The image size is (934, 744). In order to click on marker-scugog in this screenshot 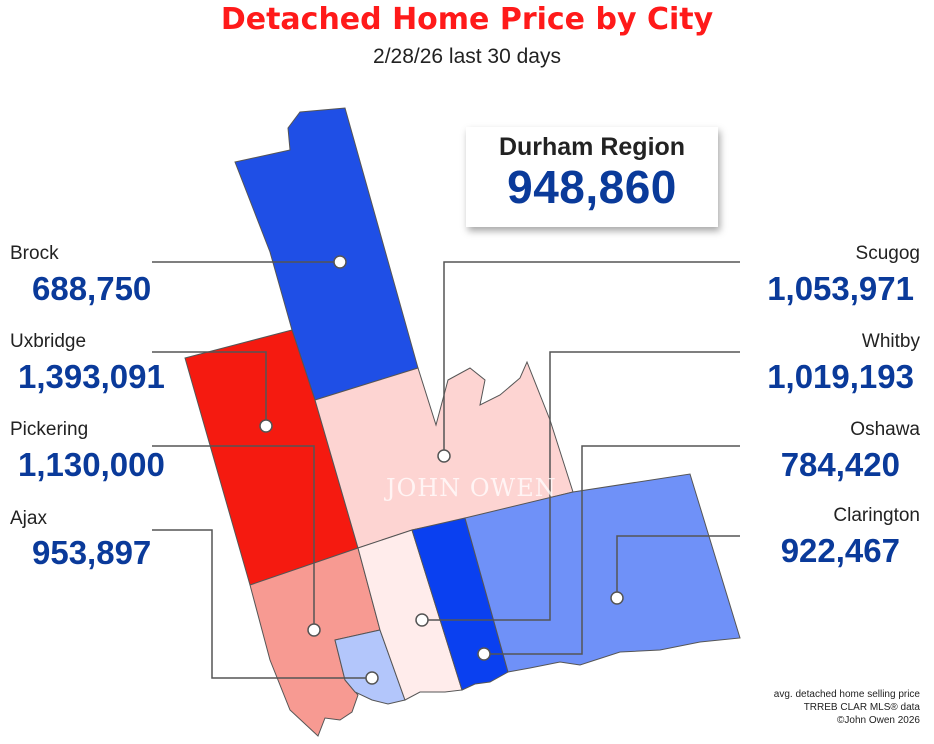, I will do `click(444, 456)`.